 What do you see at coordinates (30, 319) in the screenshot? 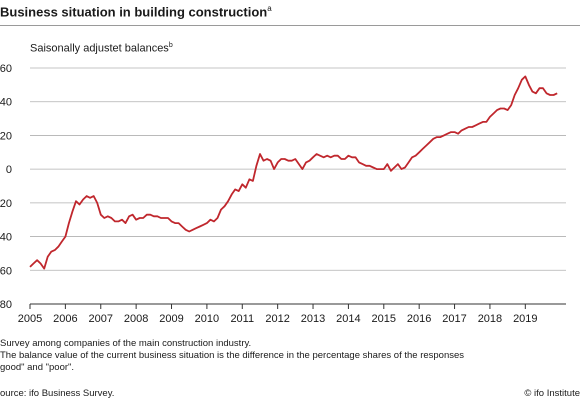
I see `x-tick-label: 2005` at bounding box center [30, 319].